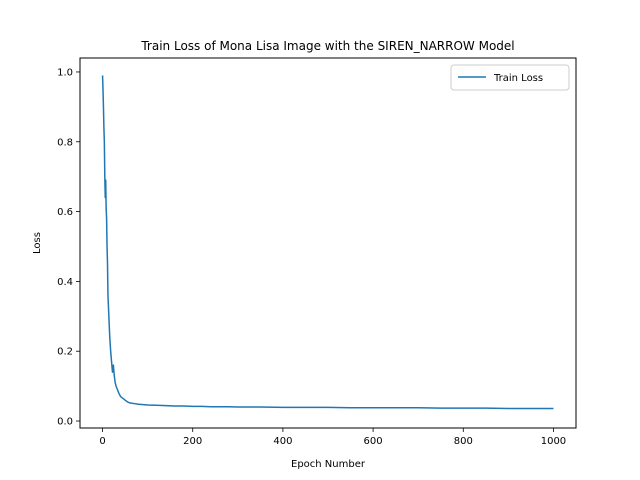  What do you see at coordinates (65, 142) in the screenshot?
I see `y-tick-label: 0.8` at bounding box center [65, 142].